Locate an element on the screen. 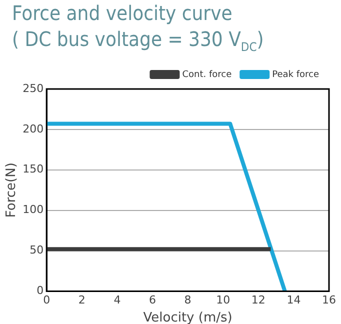  chart-subtitle: ( DC bus voltage = 330 V$_{DC}$) is located at coordinates (138, 41).